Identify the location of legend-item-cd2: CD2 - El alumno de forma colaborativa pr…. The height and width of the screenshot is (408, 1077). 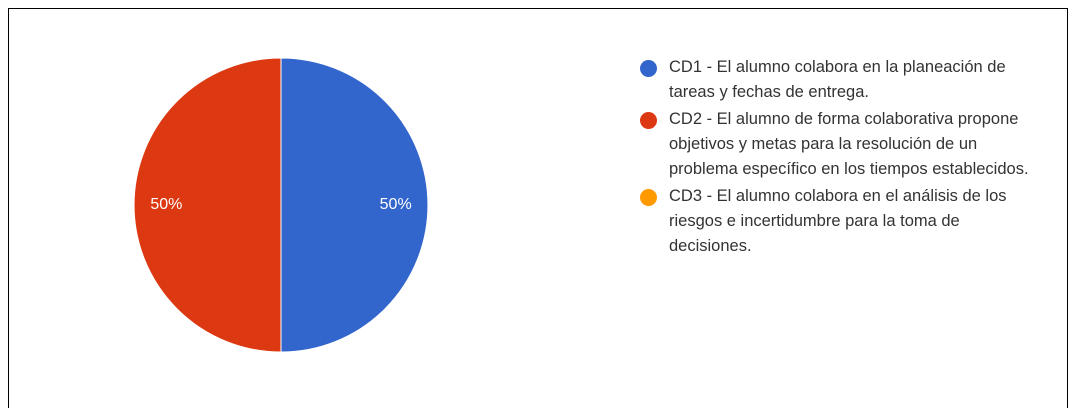
(840, 144).